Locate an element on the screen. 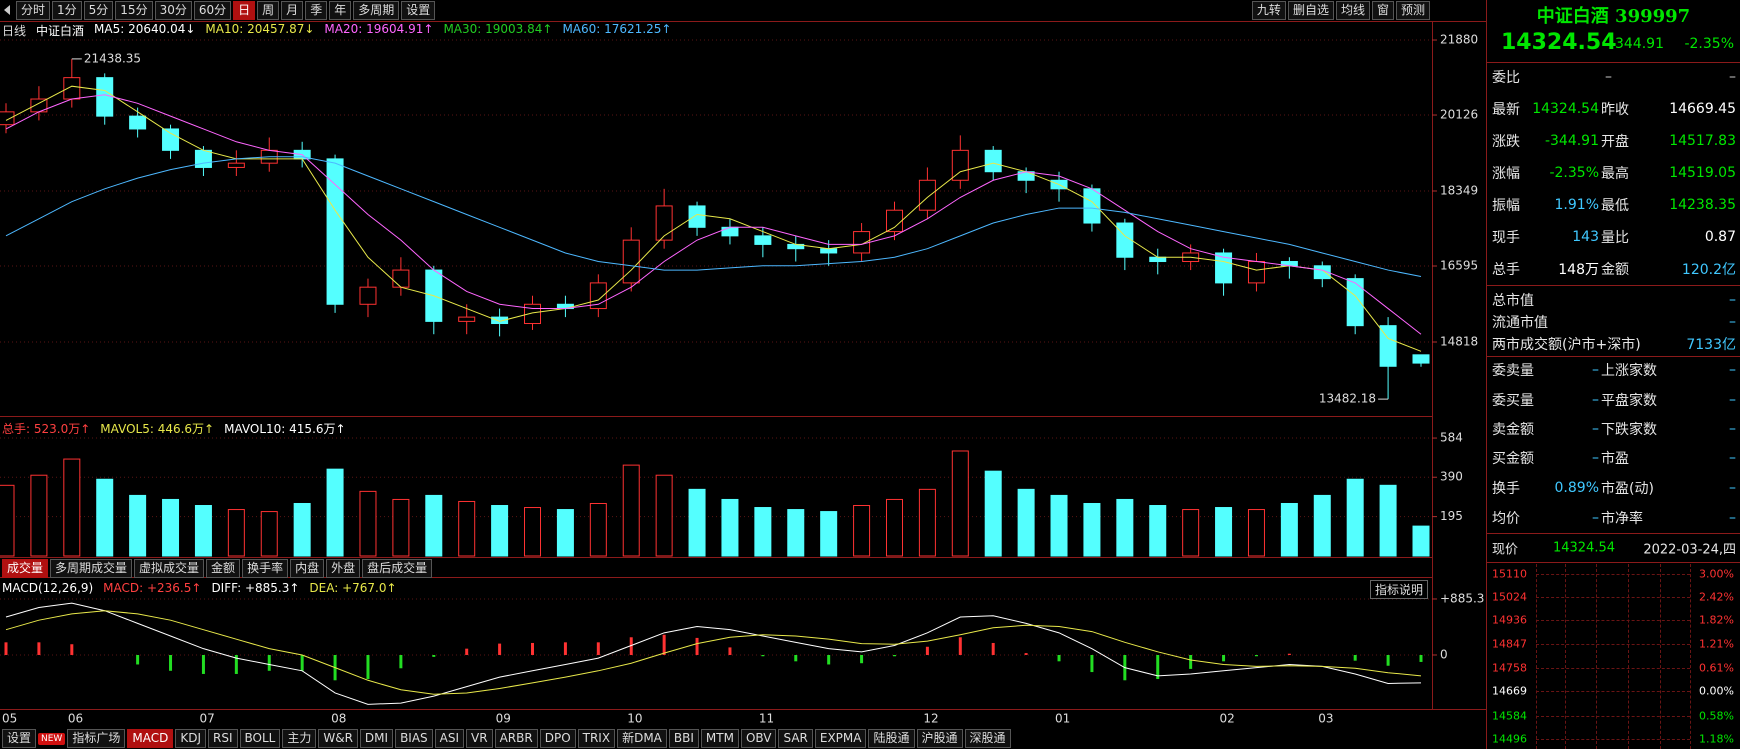 The height and width of the screenshot is (749, 1740). volume-tab: 内盘 is located at coordinates (307, 568).